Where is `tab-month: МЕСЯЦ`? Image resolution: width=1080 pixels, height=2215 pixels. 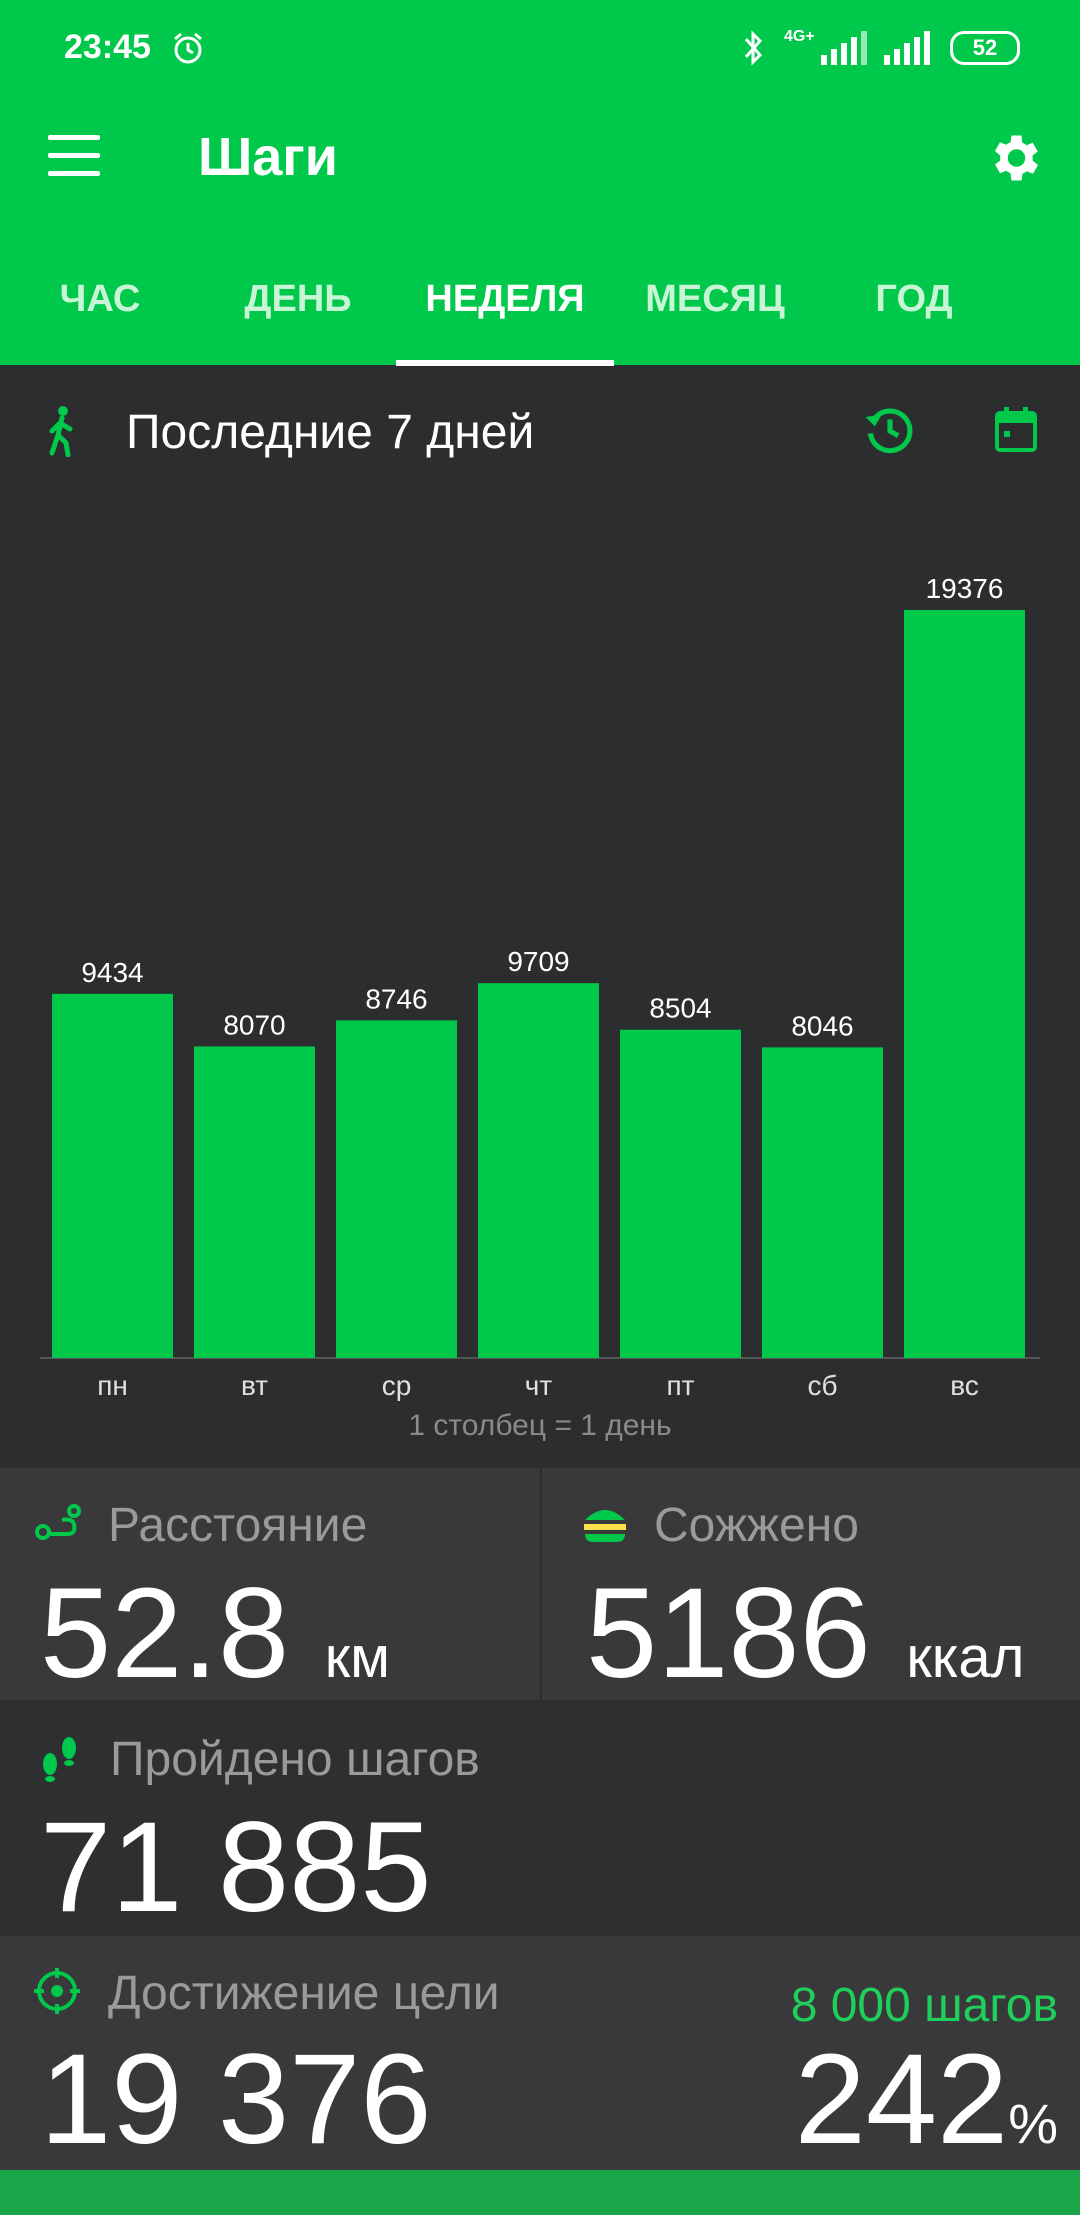
tab-month: МЕСЯЦ is located at coordinates (715, 299).